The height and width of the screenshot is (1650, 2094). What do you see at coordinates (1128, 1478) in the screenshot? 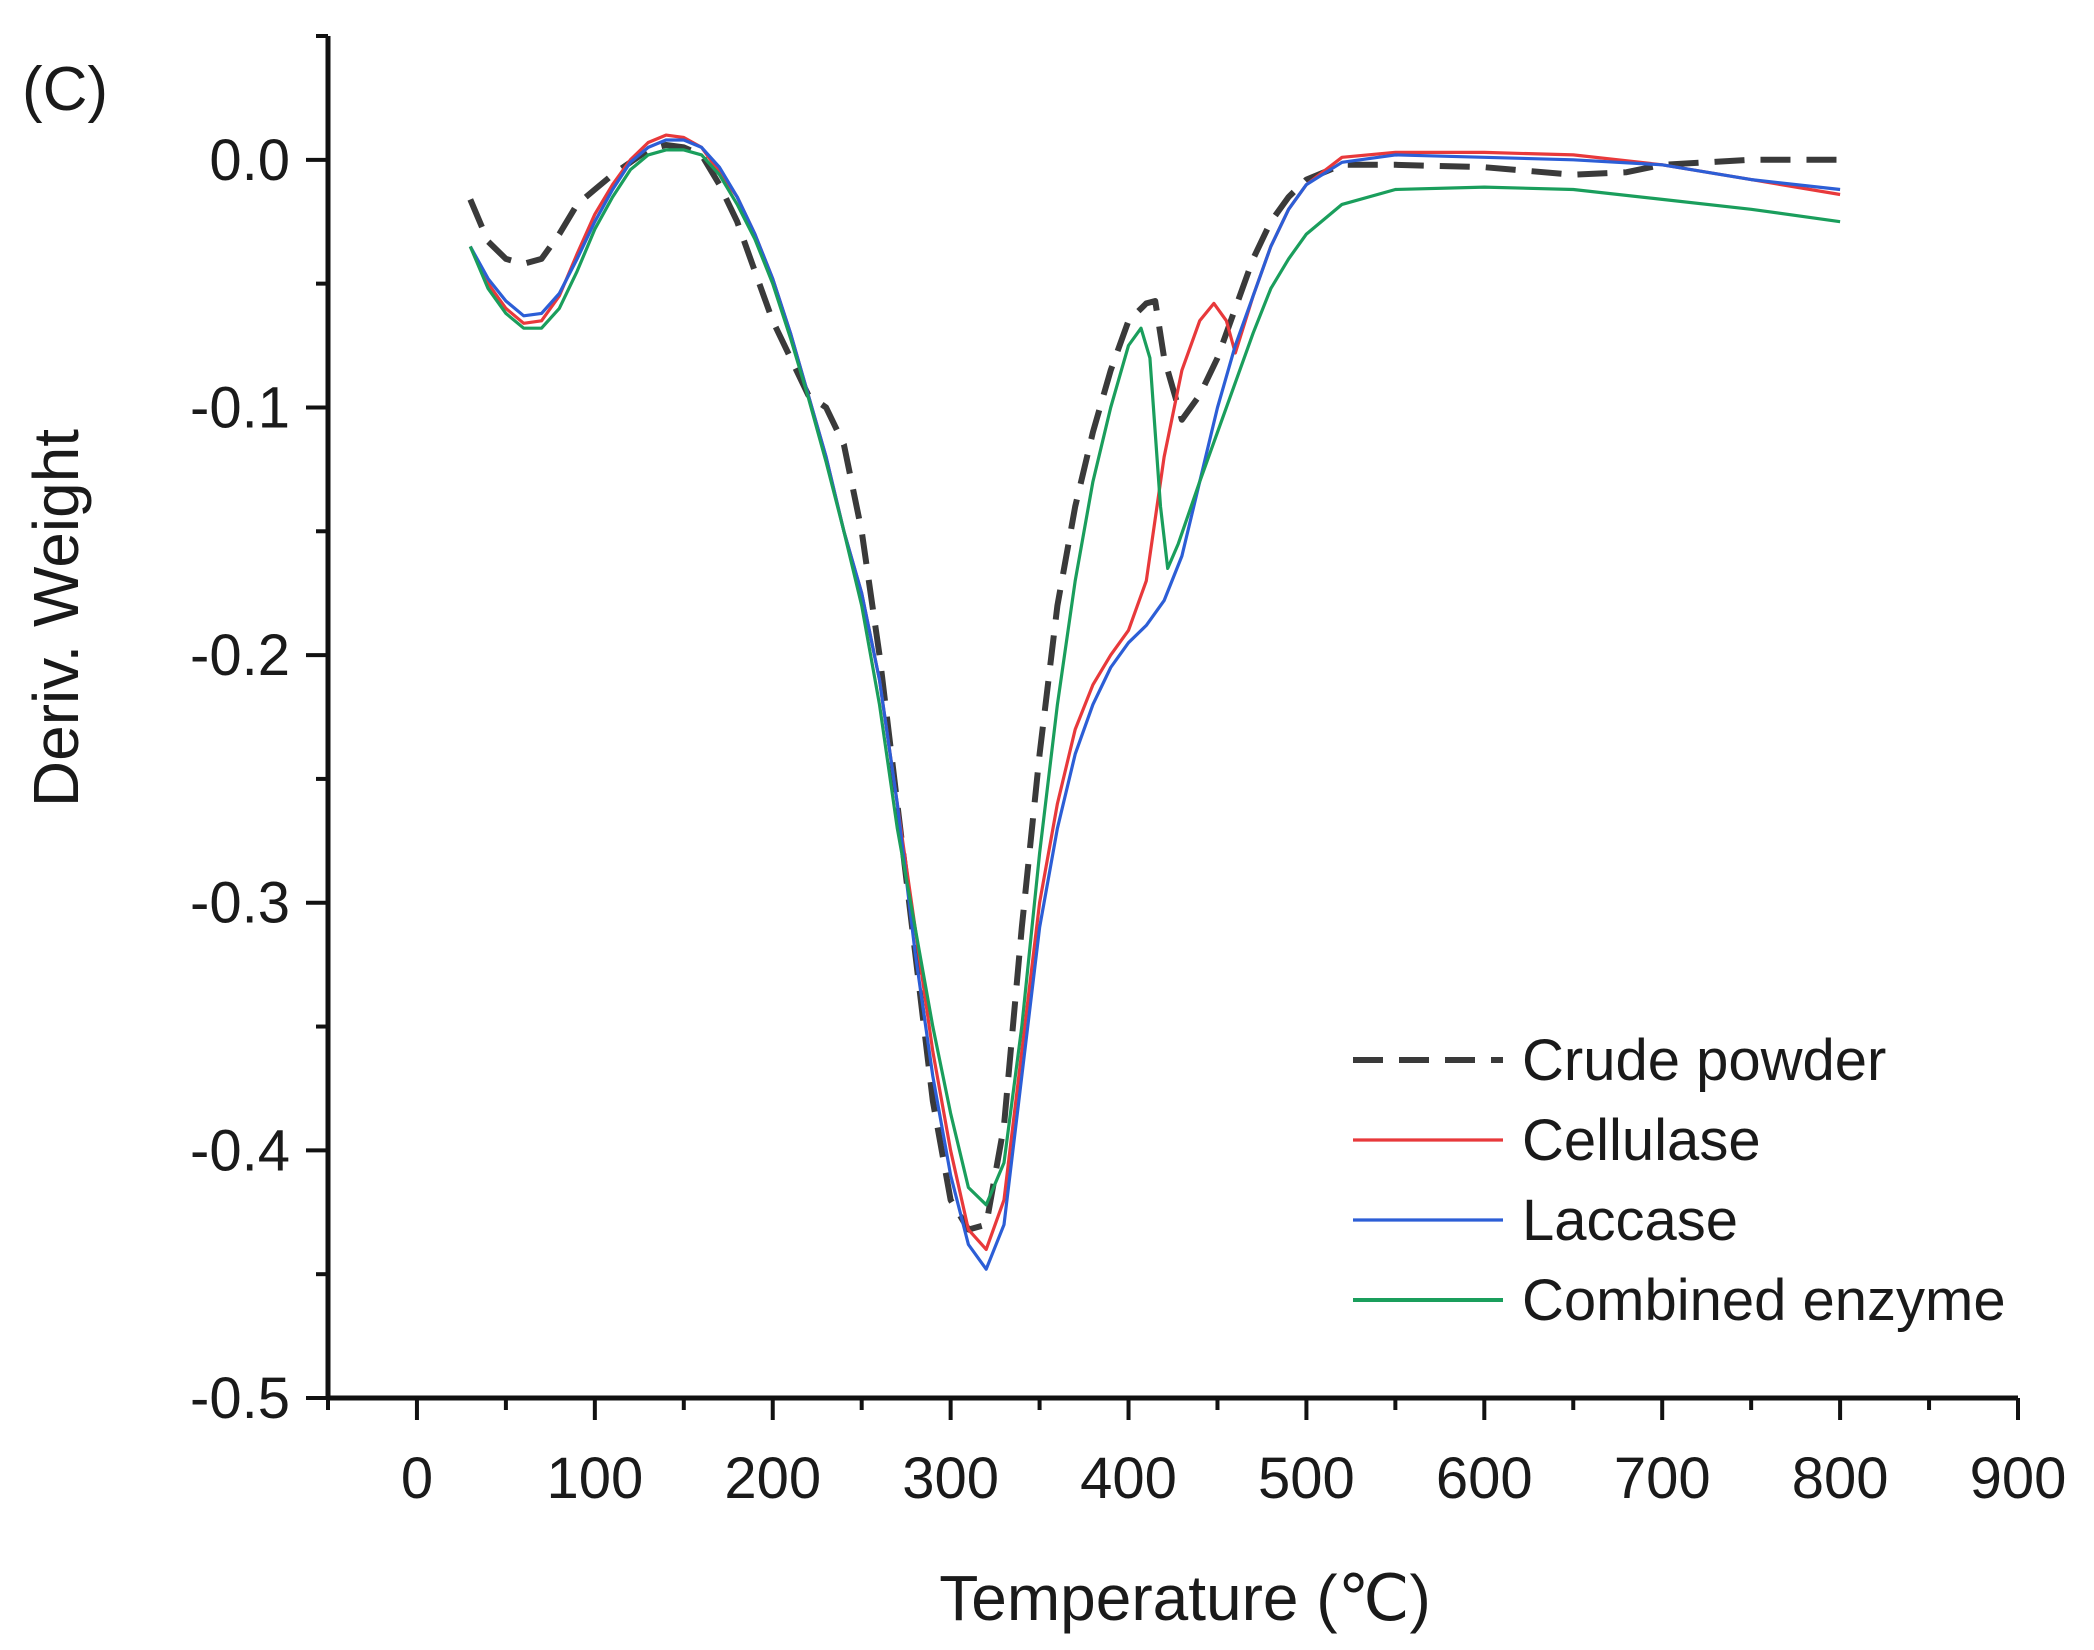
I see `x-tick-label: 400` at bounding box center [1128, 1478].